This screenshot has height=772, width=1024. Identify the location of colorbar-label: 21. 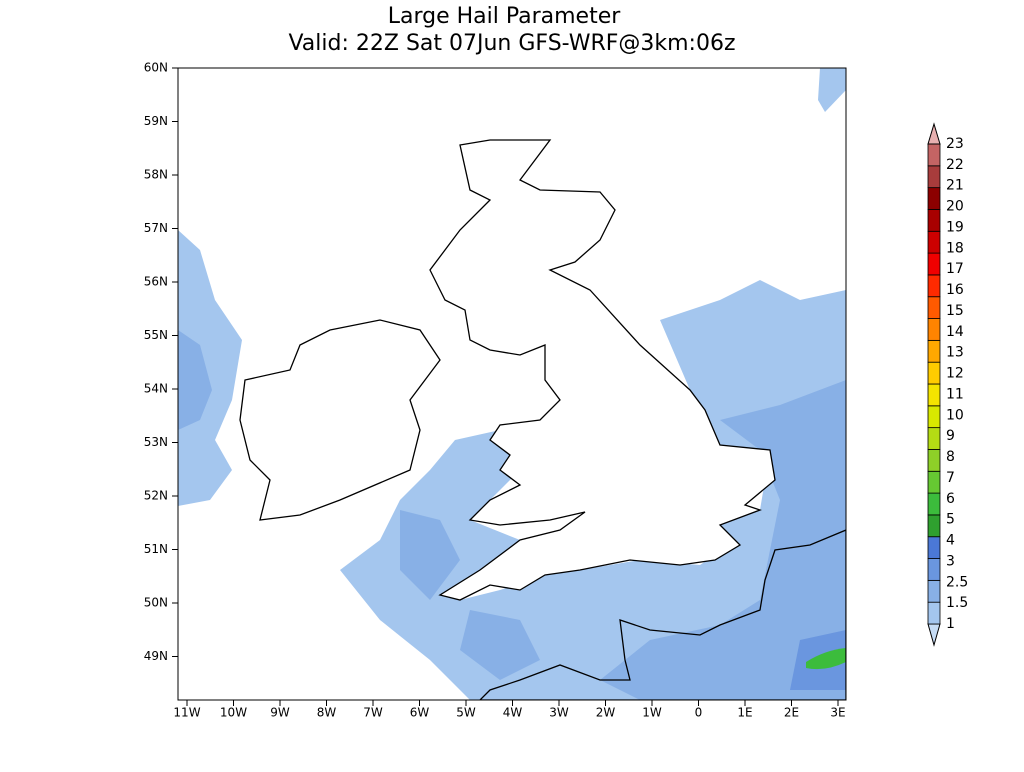
(955, 186).